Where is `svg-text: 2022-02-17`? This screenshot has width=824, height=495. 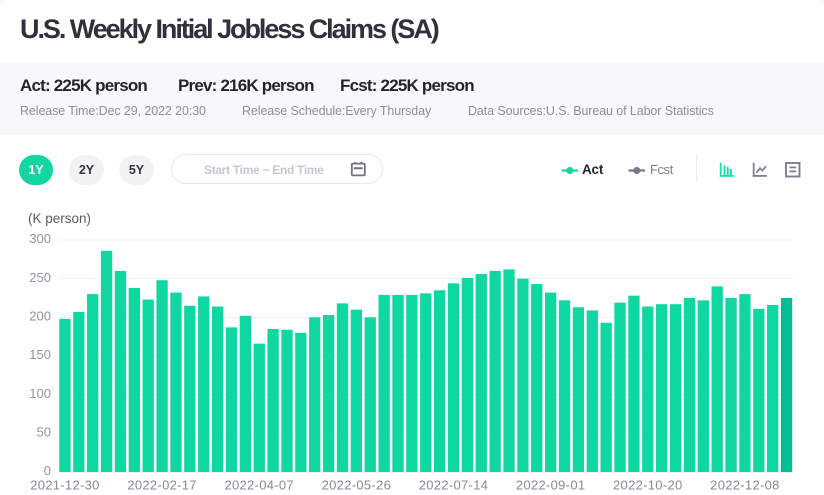 svg-text: 2022-02-17 is located at coordinates (162, 485).